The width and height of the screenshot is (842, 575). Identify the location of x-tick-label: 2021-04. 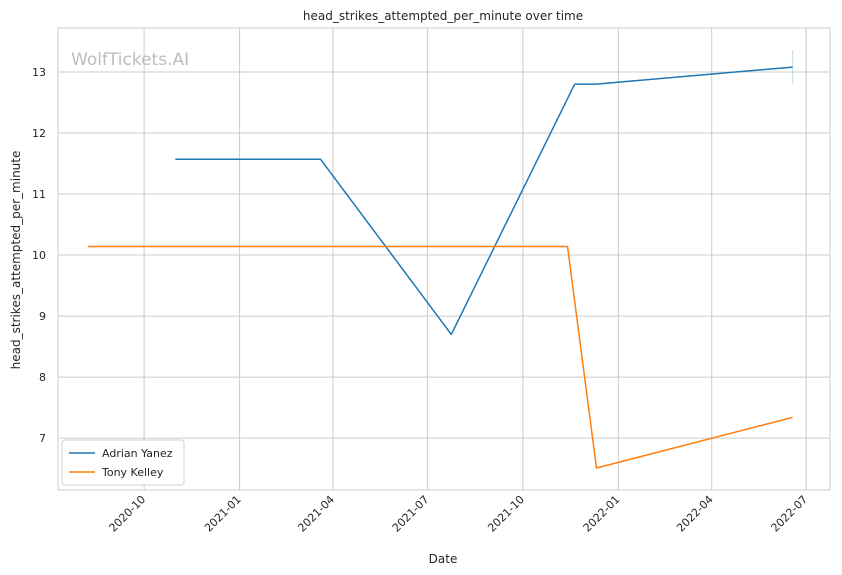
(316, 514).